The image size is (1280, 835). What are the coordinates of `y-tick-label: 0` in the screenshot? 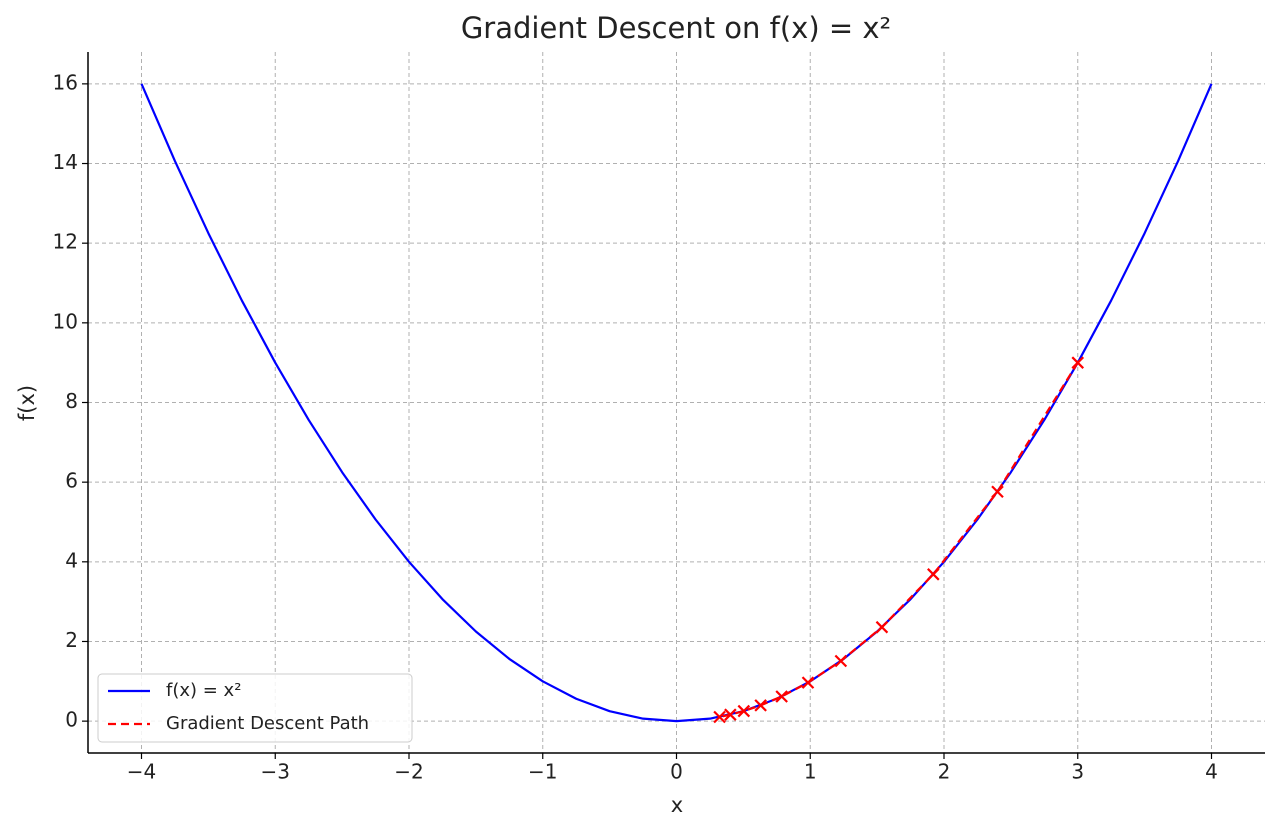 It's located at (71, 720).